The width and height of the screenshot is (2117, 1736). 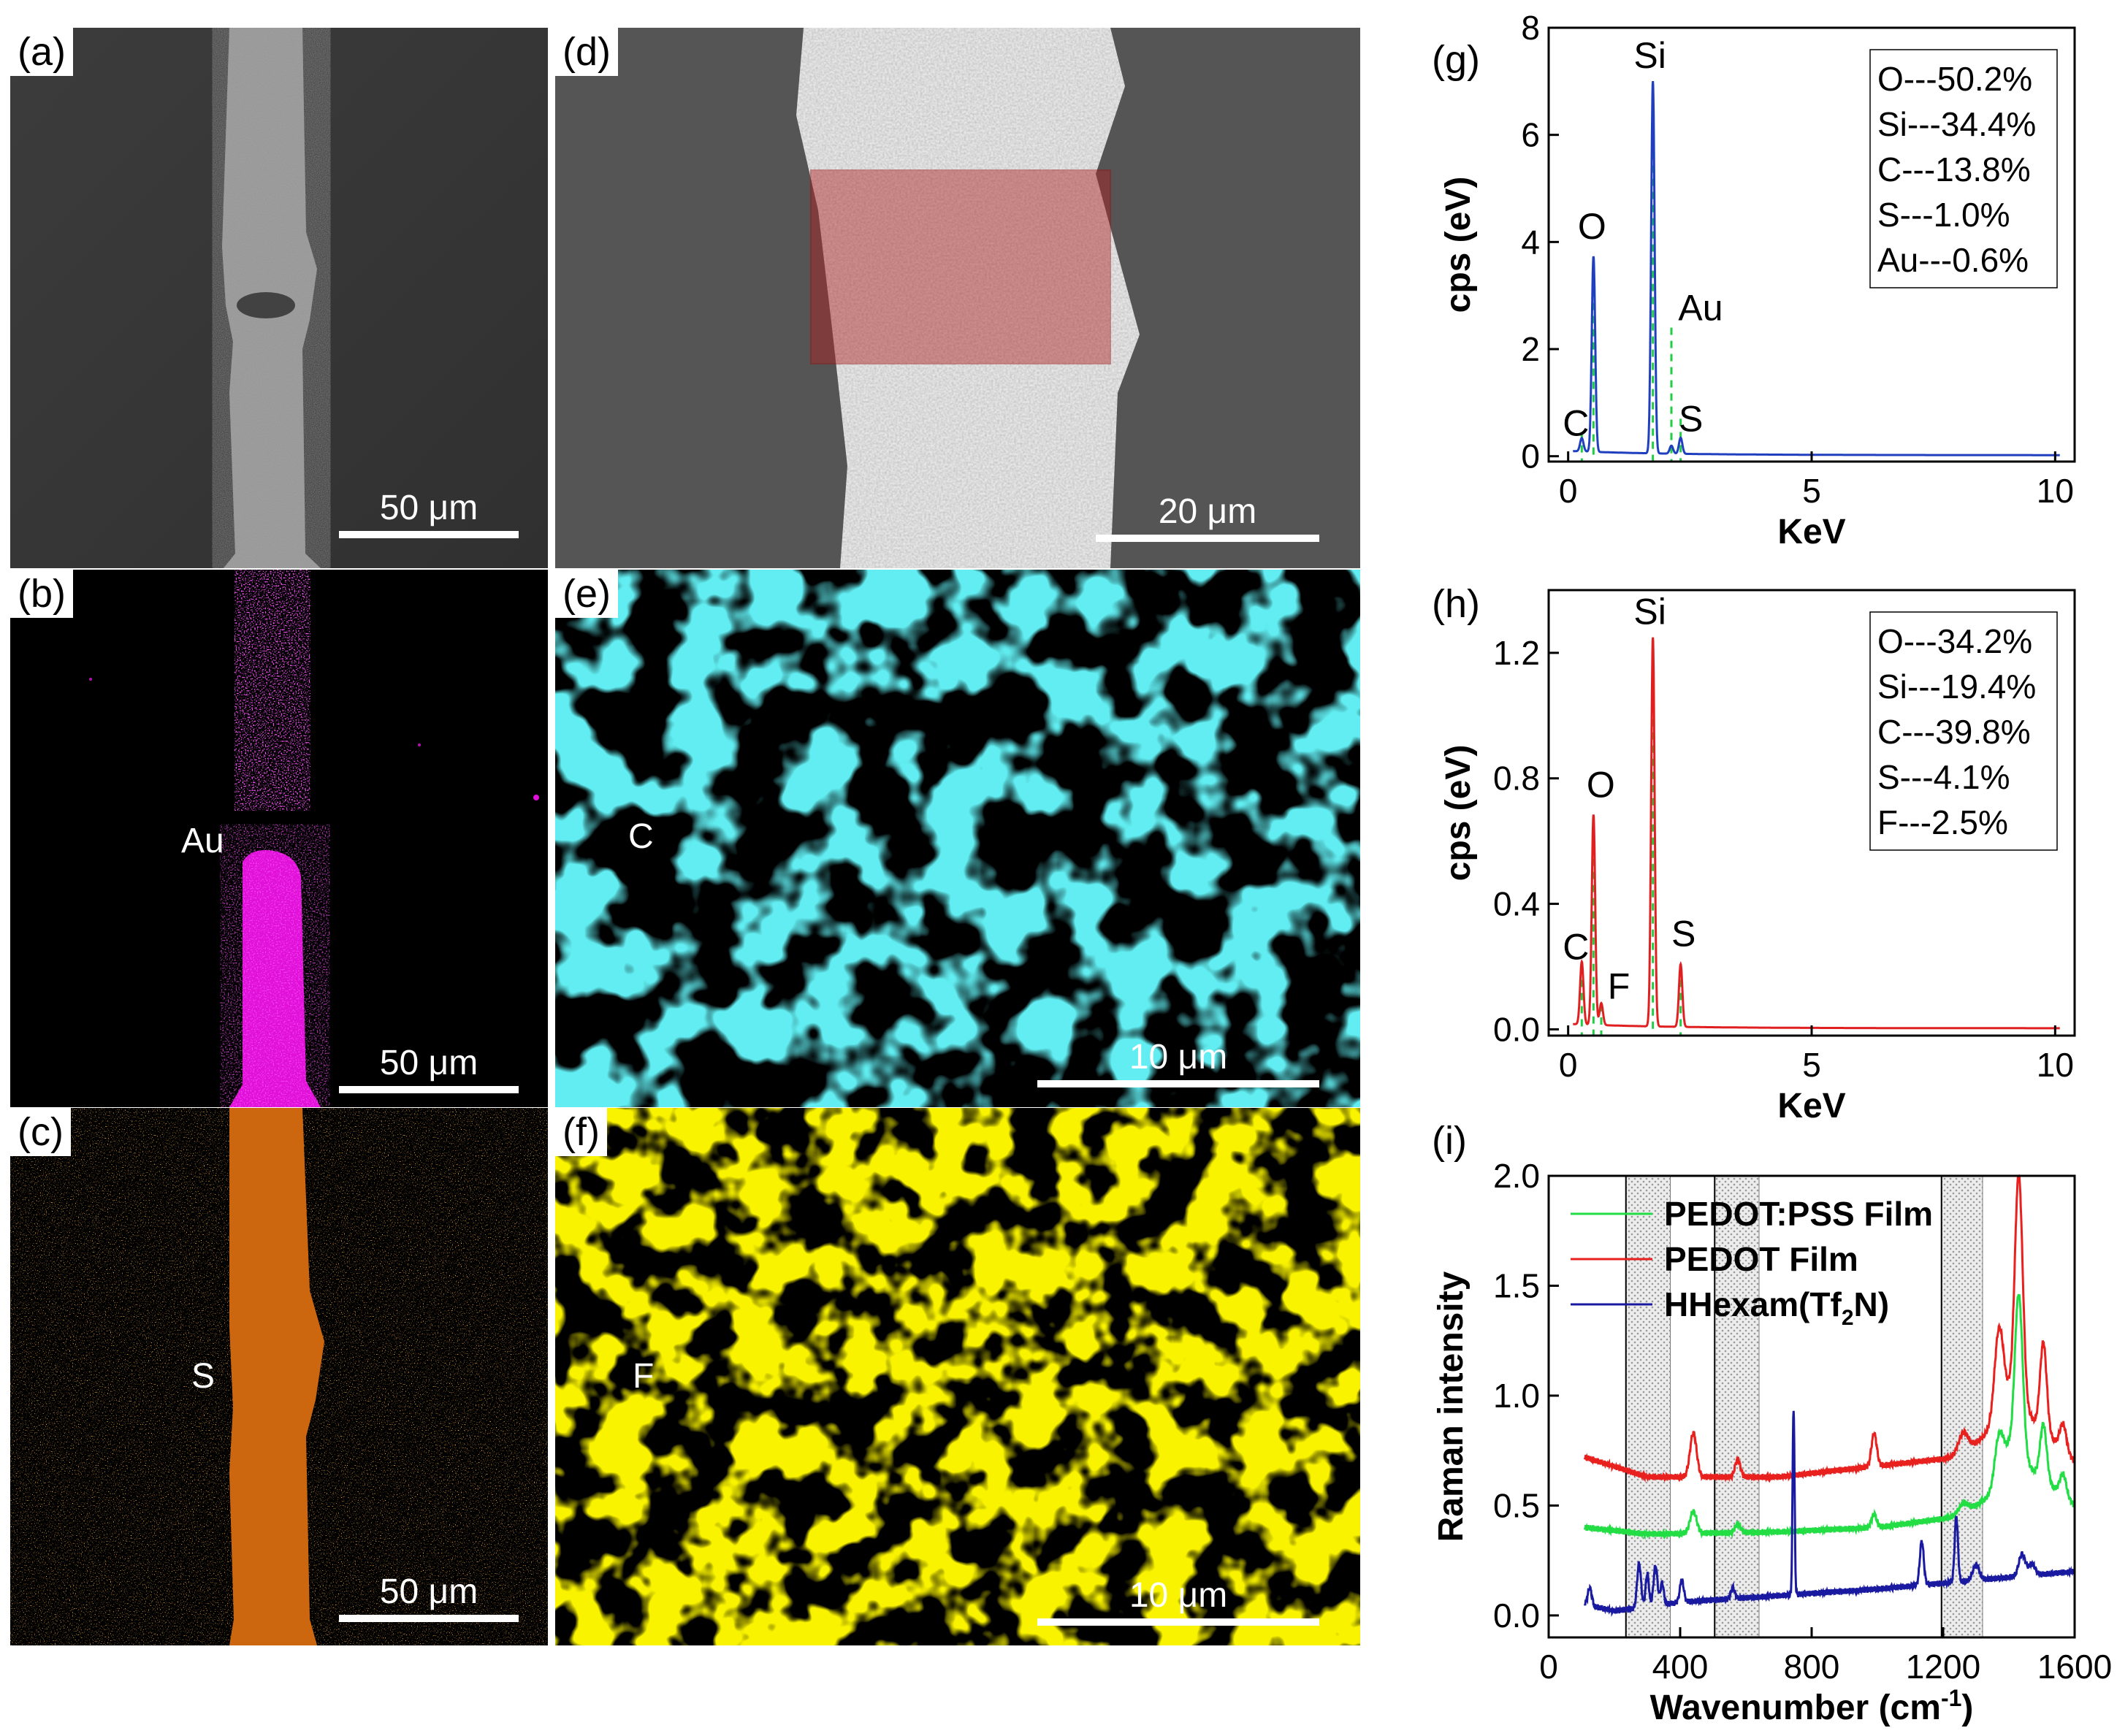 I want to click on panel-d-scale-bar, so click(x=1207, y=538).